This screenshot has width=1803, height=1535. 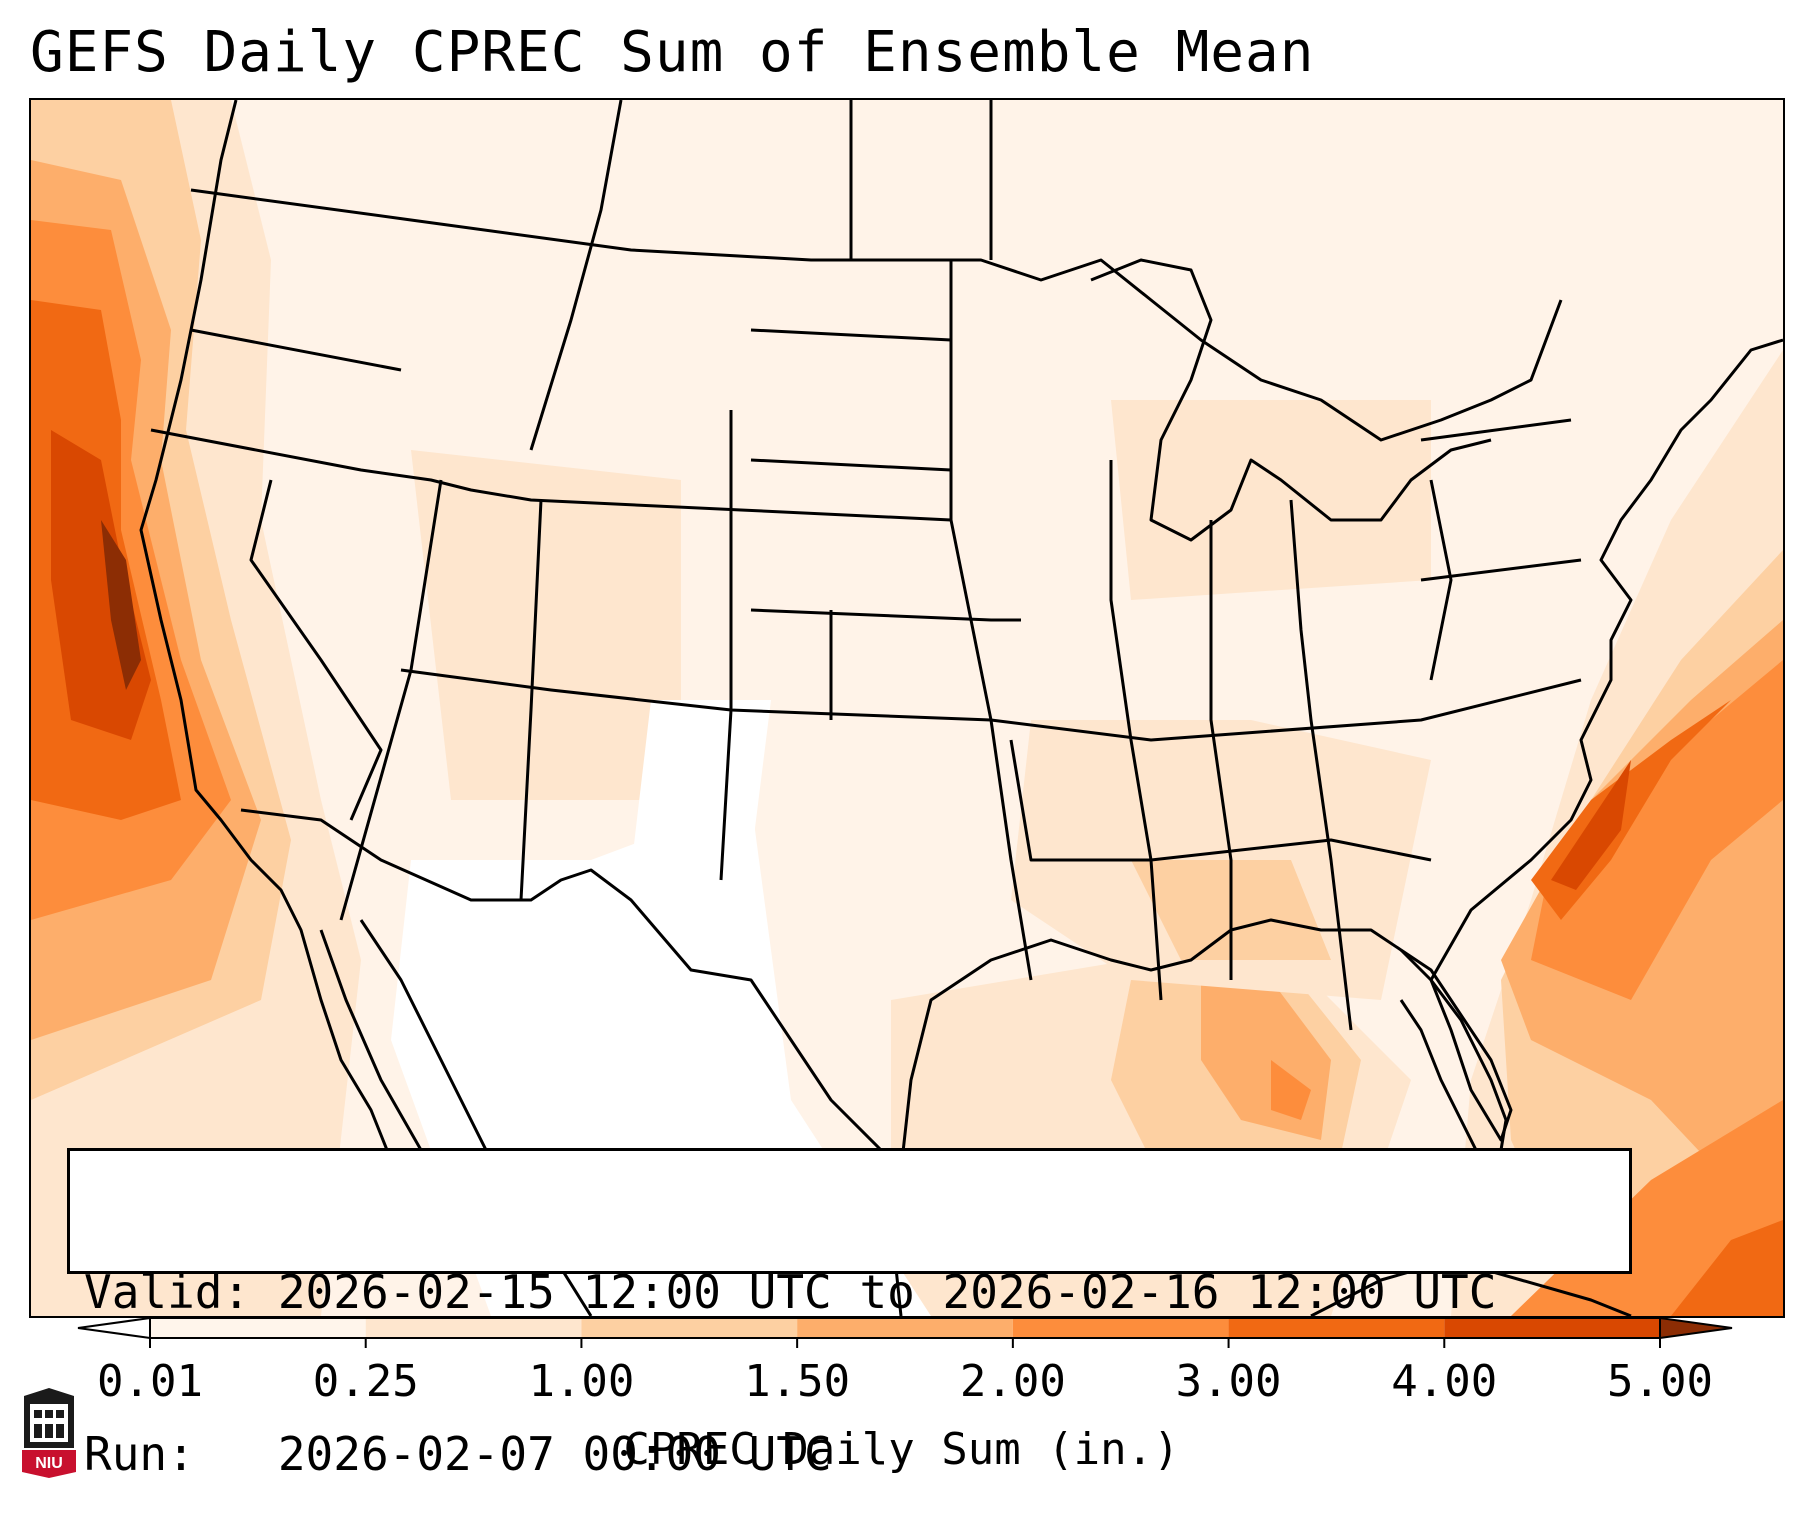 What do you see at coordinates (571, 990) in the screenshot?
I see `mexico-border` at bounding box center [571, 990].